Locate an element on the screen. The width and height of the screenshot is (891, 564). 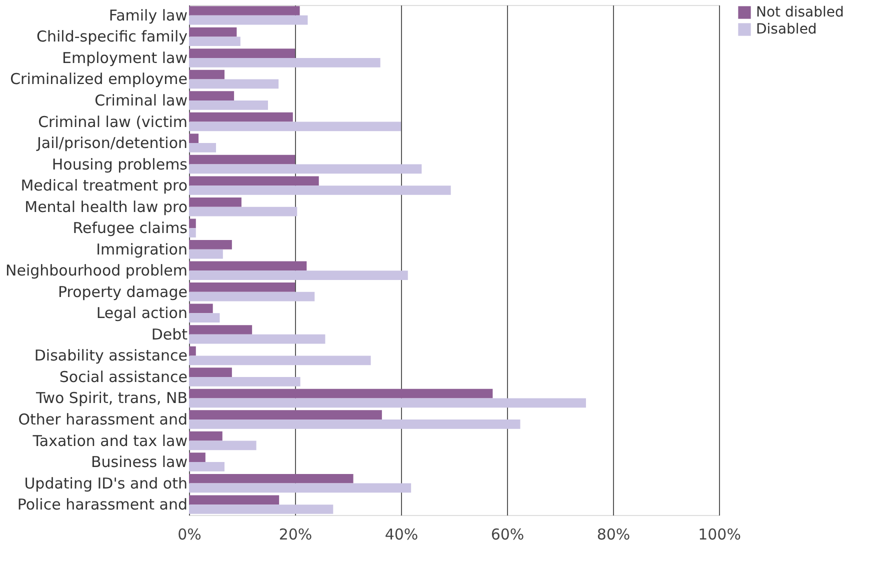
x-tick-label: 60% is located at coordinates (507, 535).